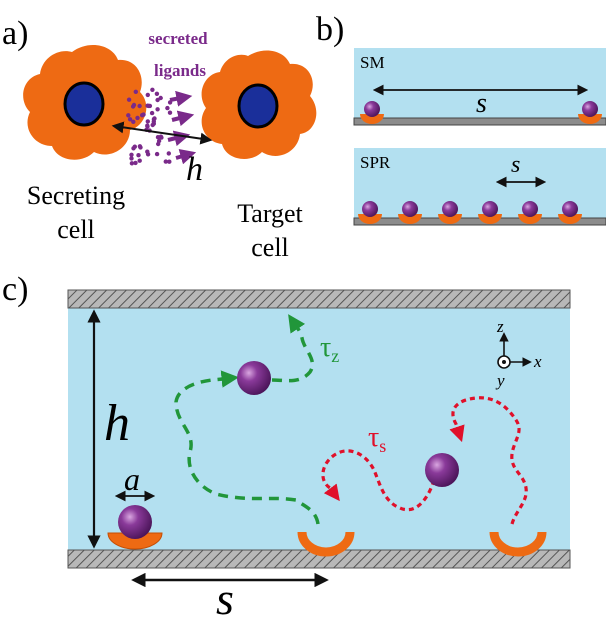 This screenshot has height=618, width=606. What do you see at coordinates (479, 121) in the screenshot?
I see `sm-surface` at bounding box center [479, 121].